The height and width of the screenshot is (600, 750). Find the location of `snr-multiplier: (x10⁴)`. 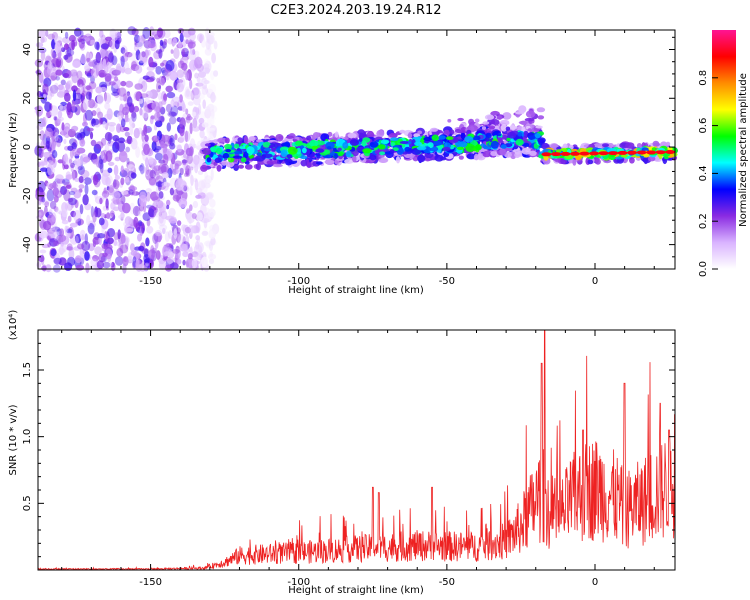

snr-multiplier: (x10⁴) is located at coordinates (13, 325).